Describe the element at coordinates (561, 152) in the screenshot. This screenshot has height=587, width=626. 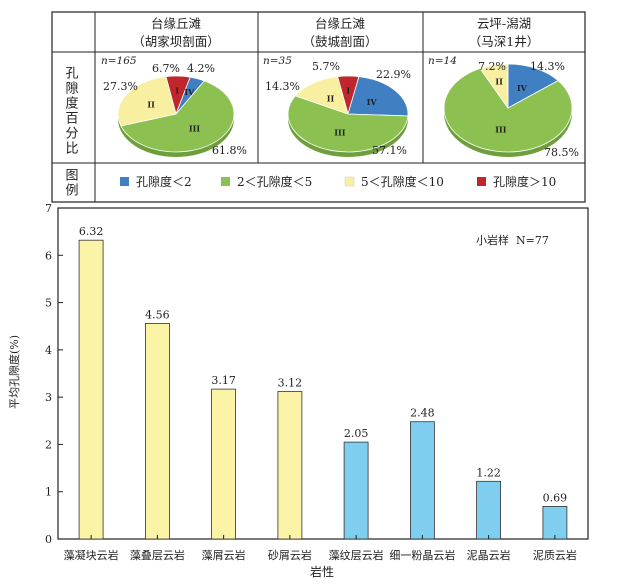
I see `pie-pct-label-III: 78.5%` at that location.